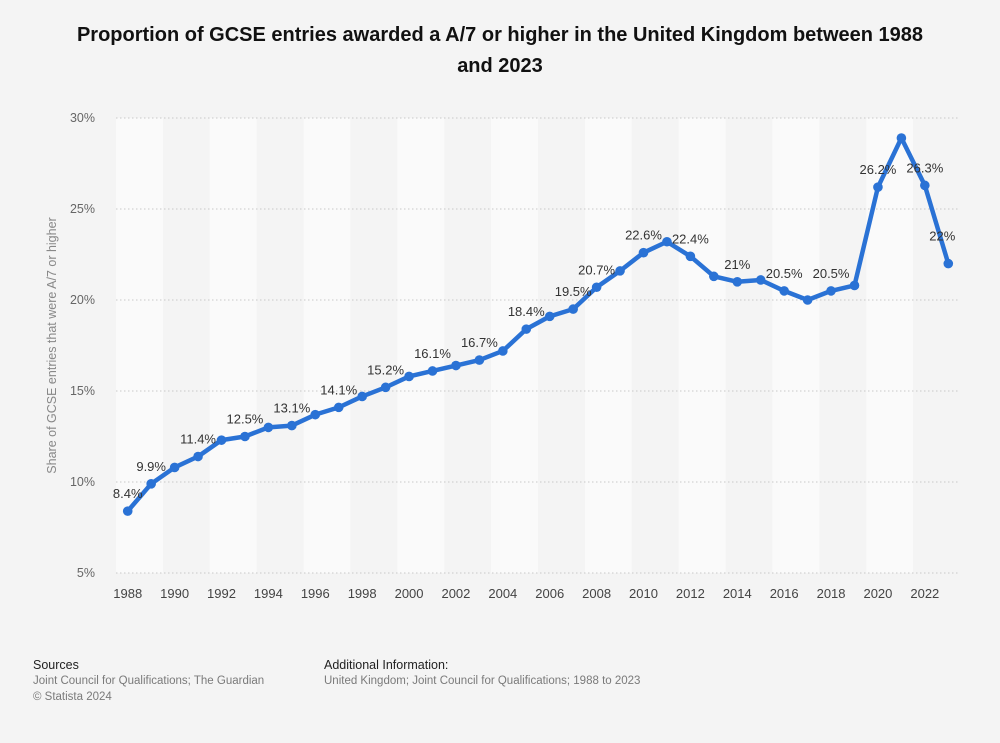  I want to click on x-tick-label: 2022, so click(924, 593).